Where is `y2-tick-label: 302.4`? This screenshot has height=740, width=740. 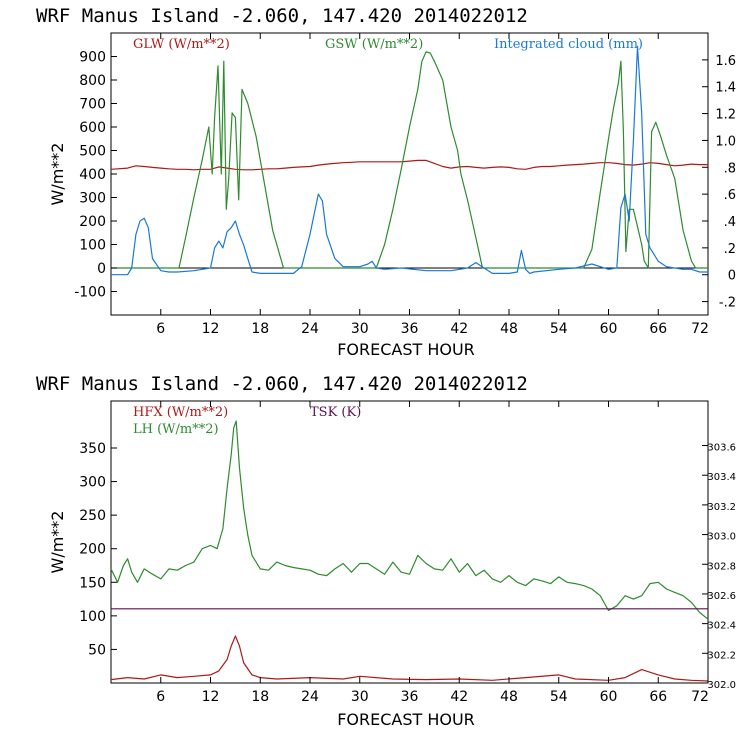 y2-tick-label: 302.4 is located at coordinates (721, 626).